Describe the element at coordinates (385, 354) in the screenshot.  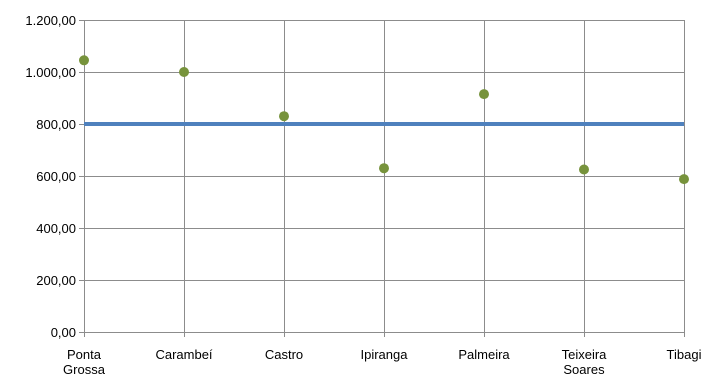
I see `x-tick-label: Ipiranga` at that location.